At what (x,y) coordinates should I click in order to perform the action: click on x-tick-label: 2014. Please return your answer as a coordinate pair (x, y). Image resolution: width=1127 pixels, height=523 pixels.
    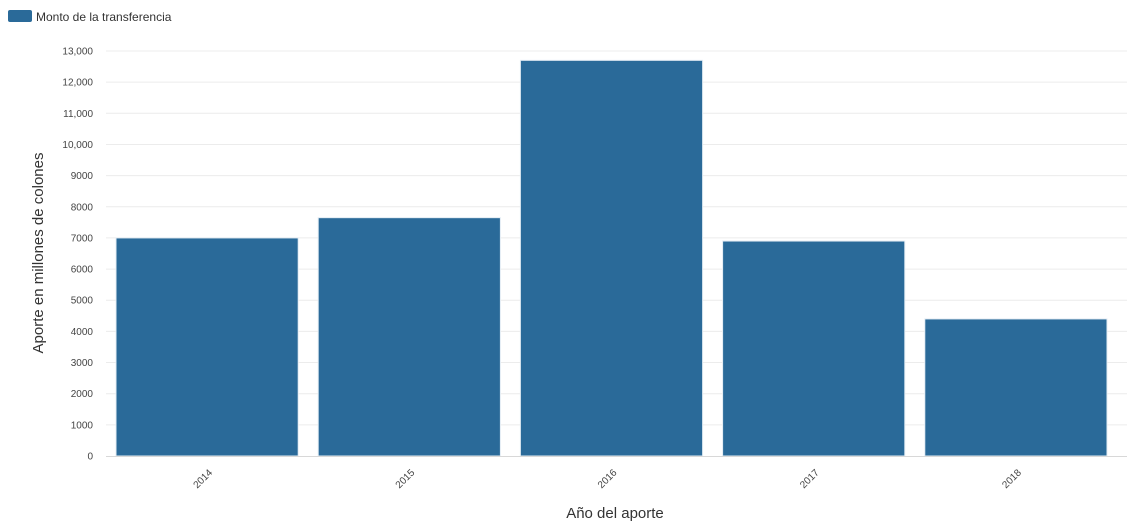
    Looking at the image, I should click on (204, 479).